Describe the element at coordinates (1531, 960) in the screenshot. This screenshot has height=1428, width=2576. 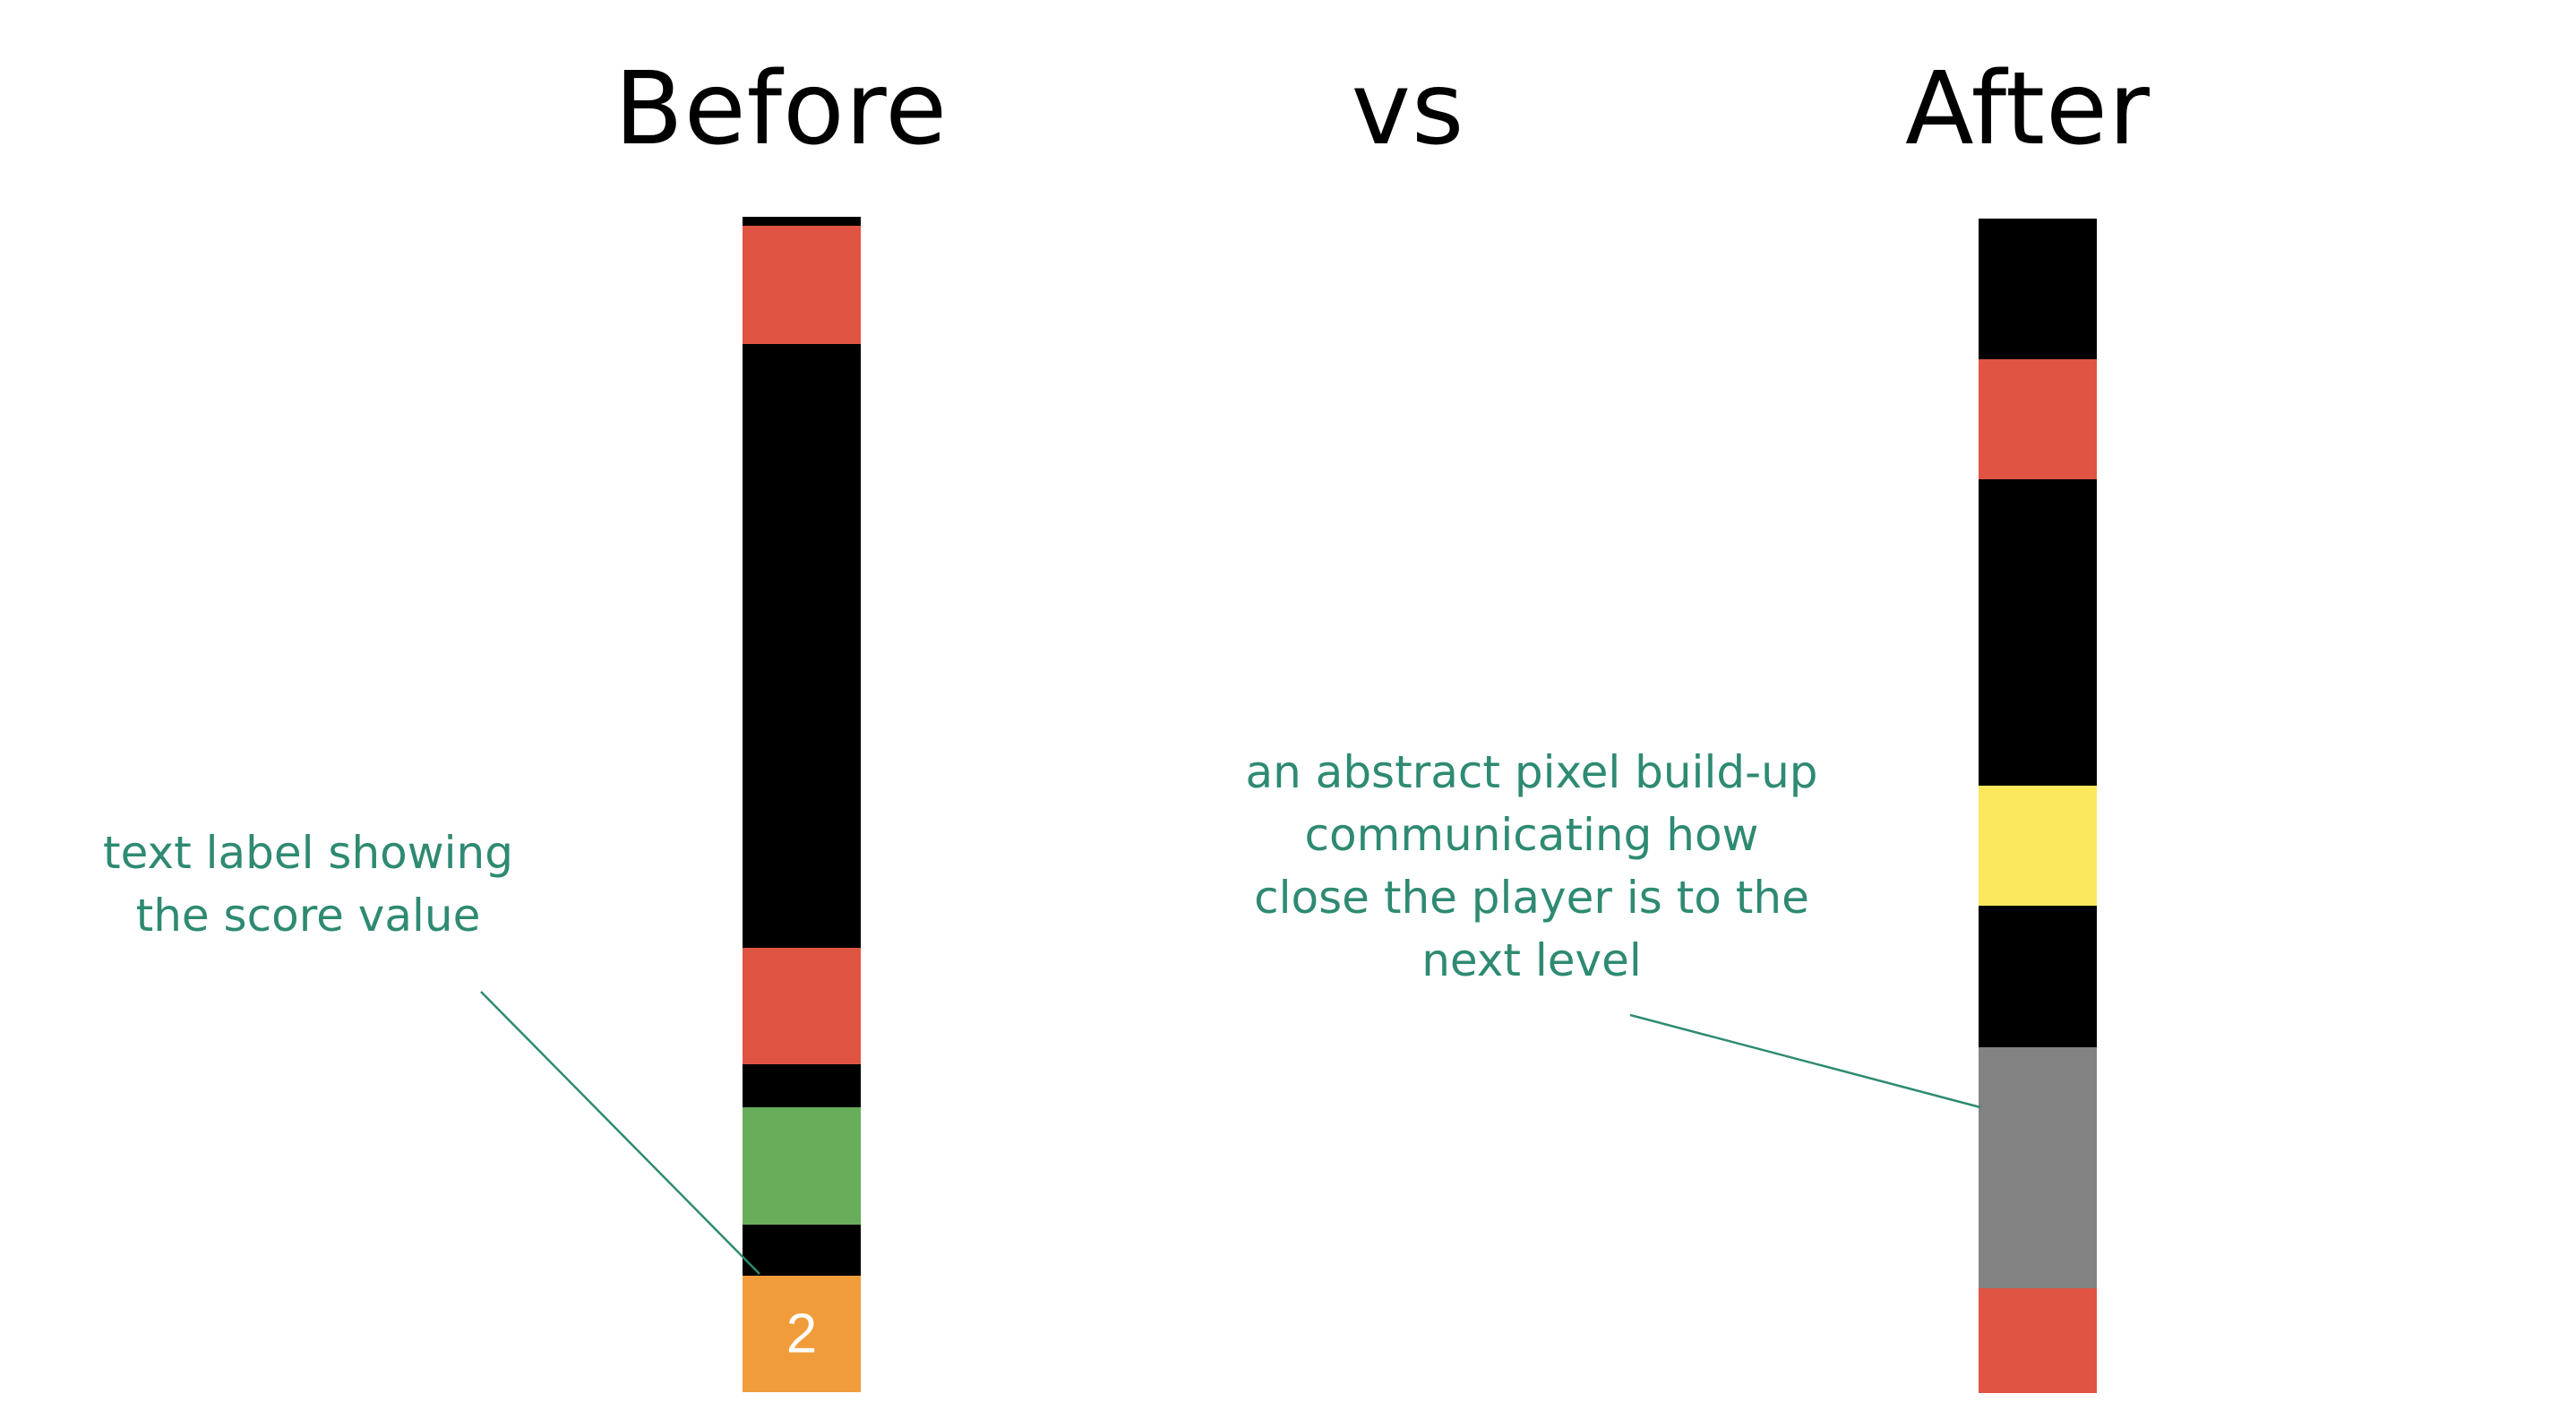
I see `after-annotation-line: next level` at that location.